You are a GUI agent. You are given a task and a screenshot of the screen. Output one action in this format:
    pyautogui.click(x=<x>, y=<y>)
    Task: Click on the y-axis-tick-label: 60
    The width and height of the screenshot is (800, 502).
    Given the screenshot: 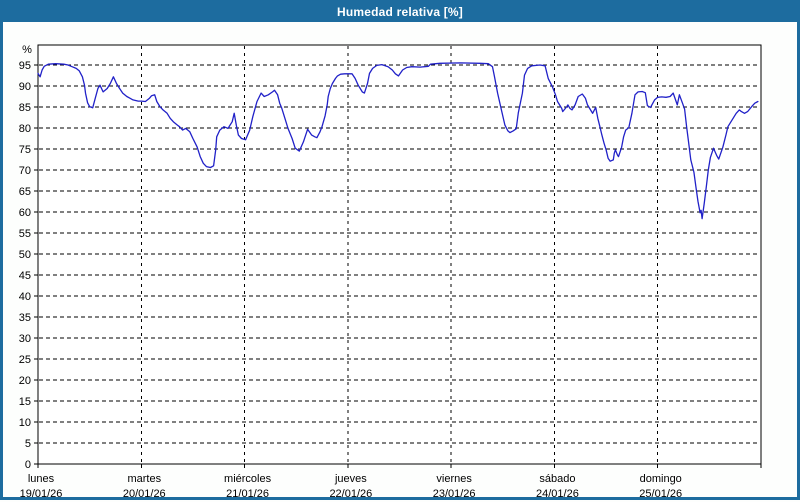 What is the action you would take?
    pyautogui.click(x=25, y=213)
    